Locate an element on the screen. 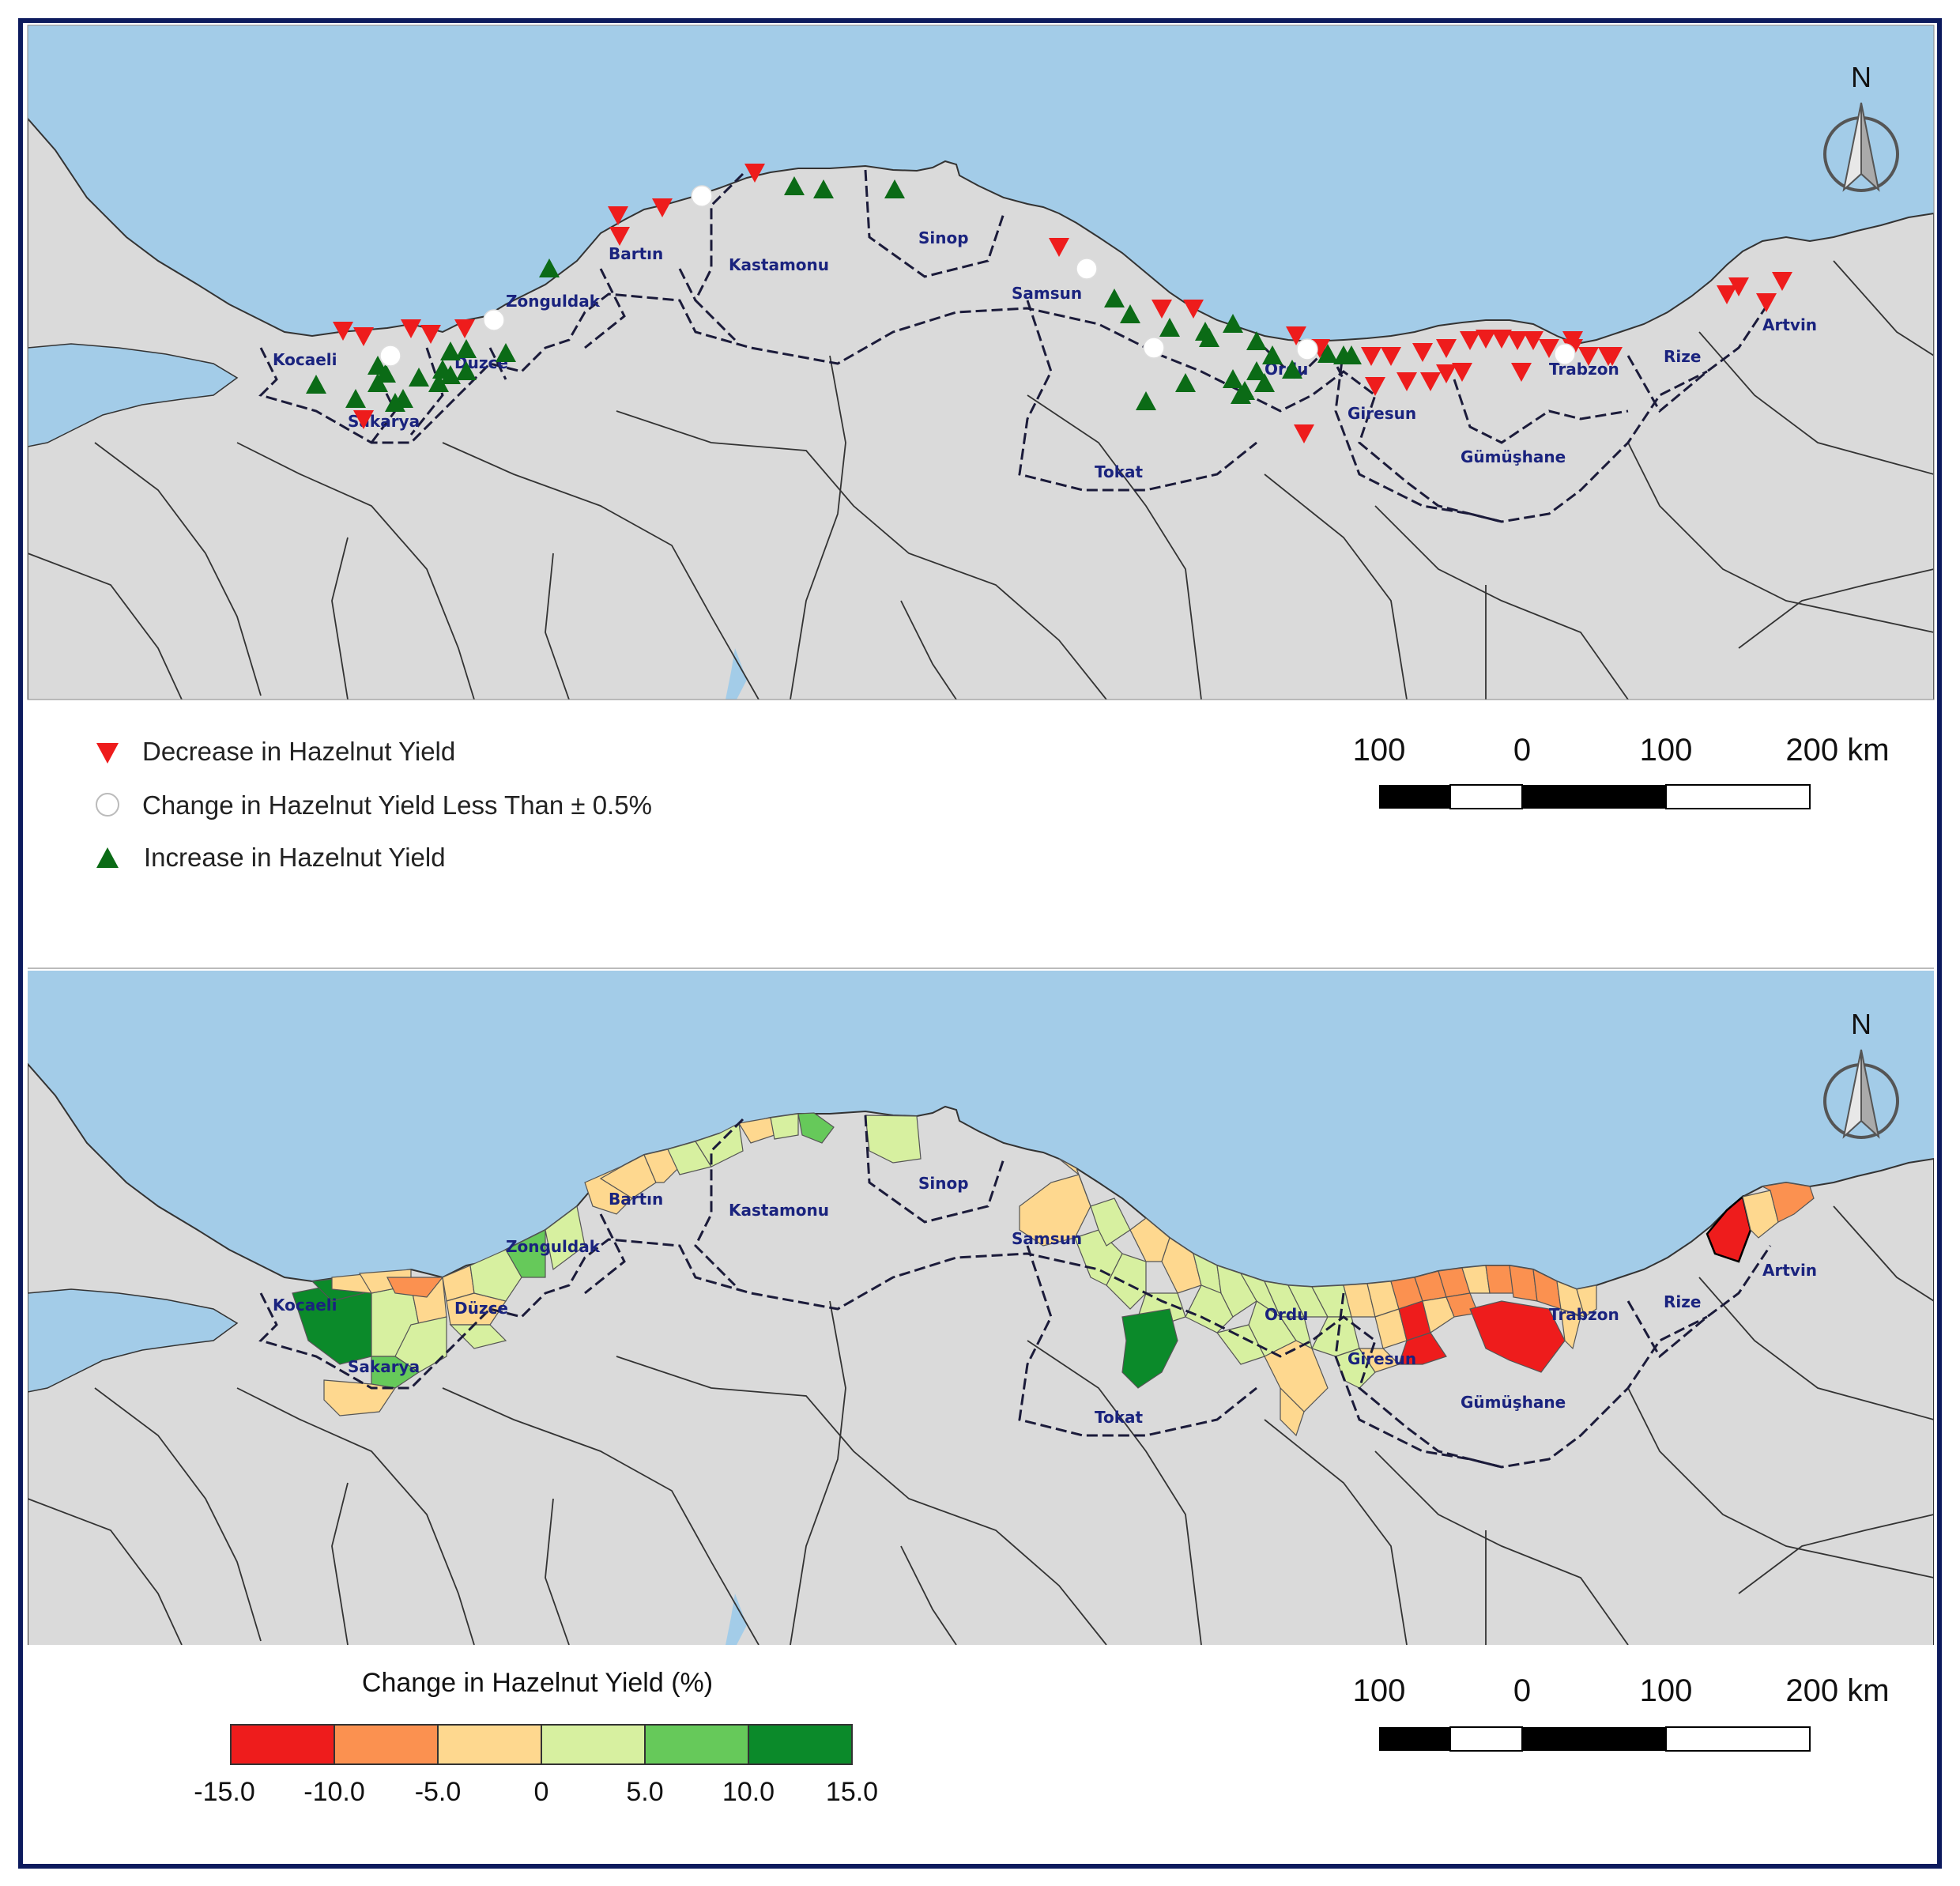  scale-bar-bottom: 100 0 100 200 km is located at coordinates (1622, 1712).